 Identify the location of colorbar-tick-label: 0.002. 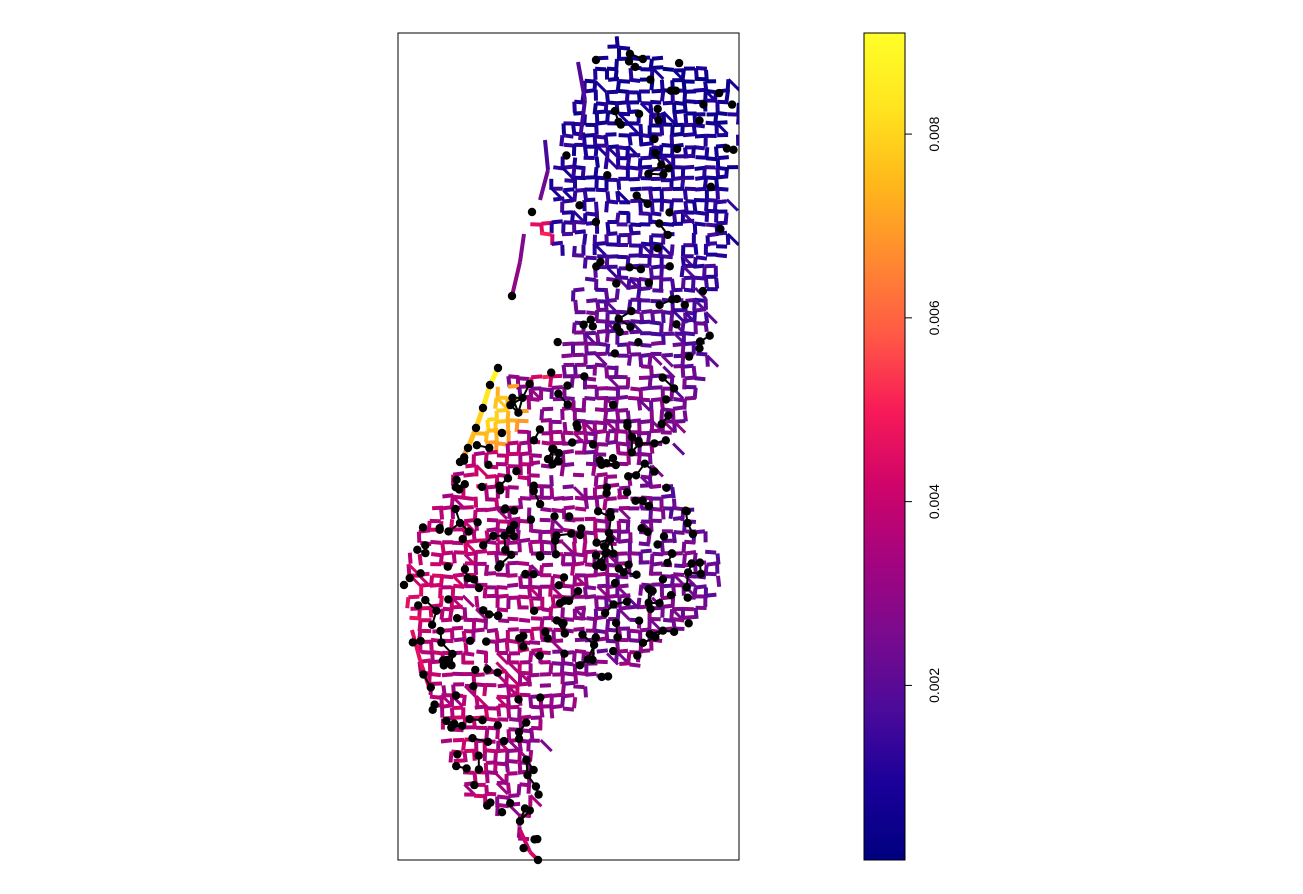
(934, 685).